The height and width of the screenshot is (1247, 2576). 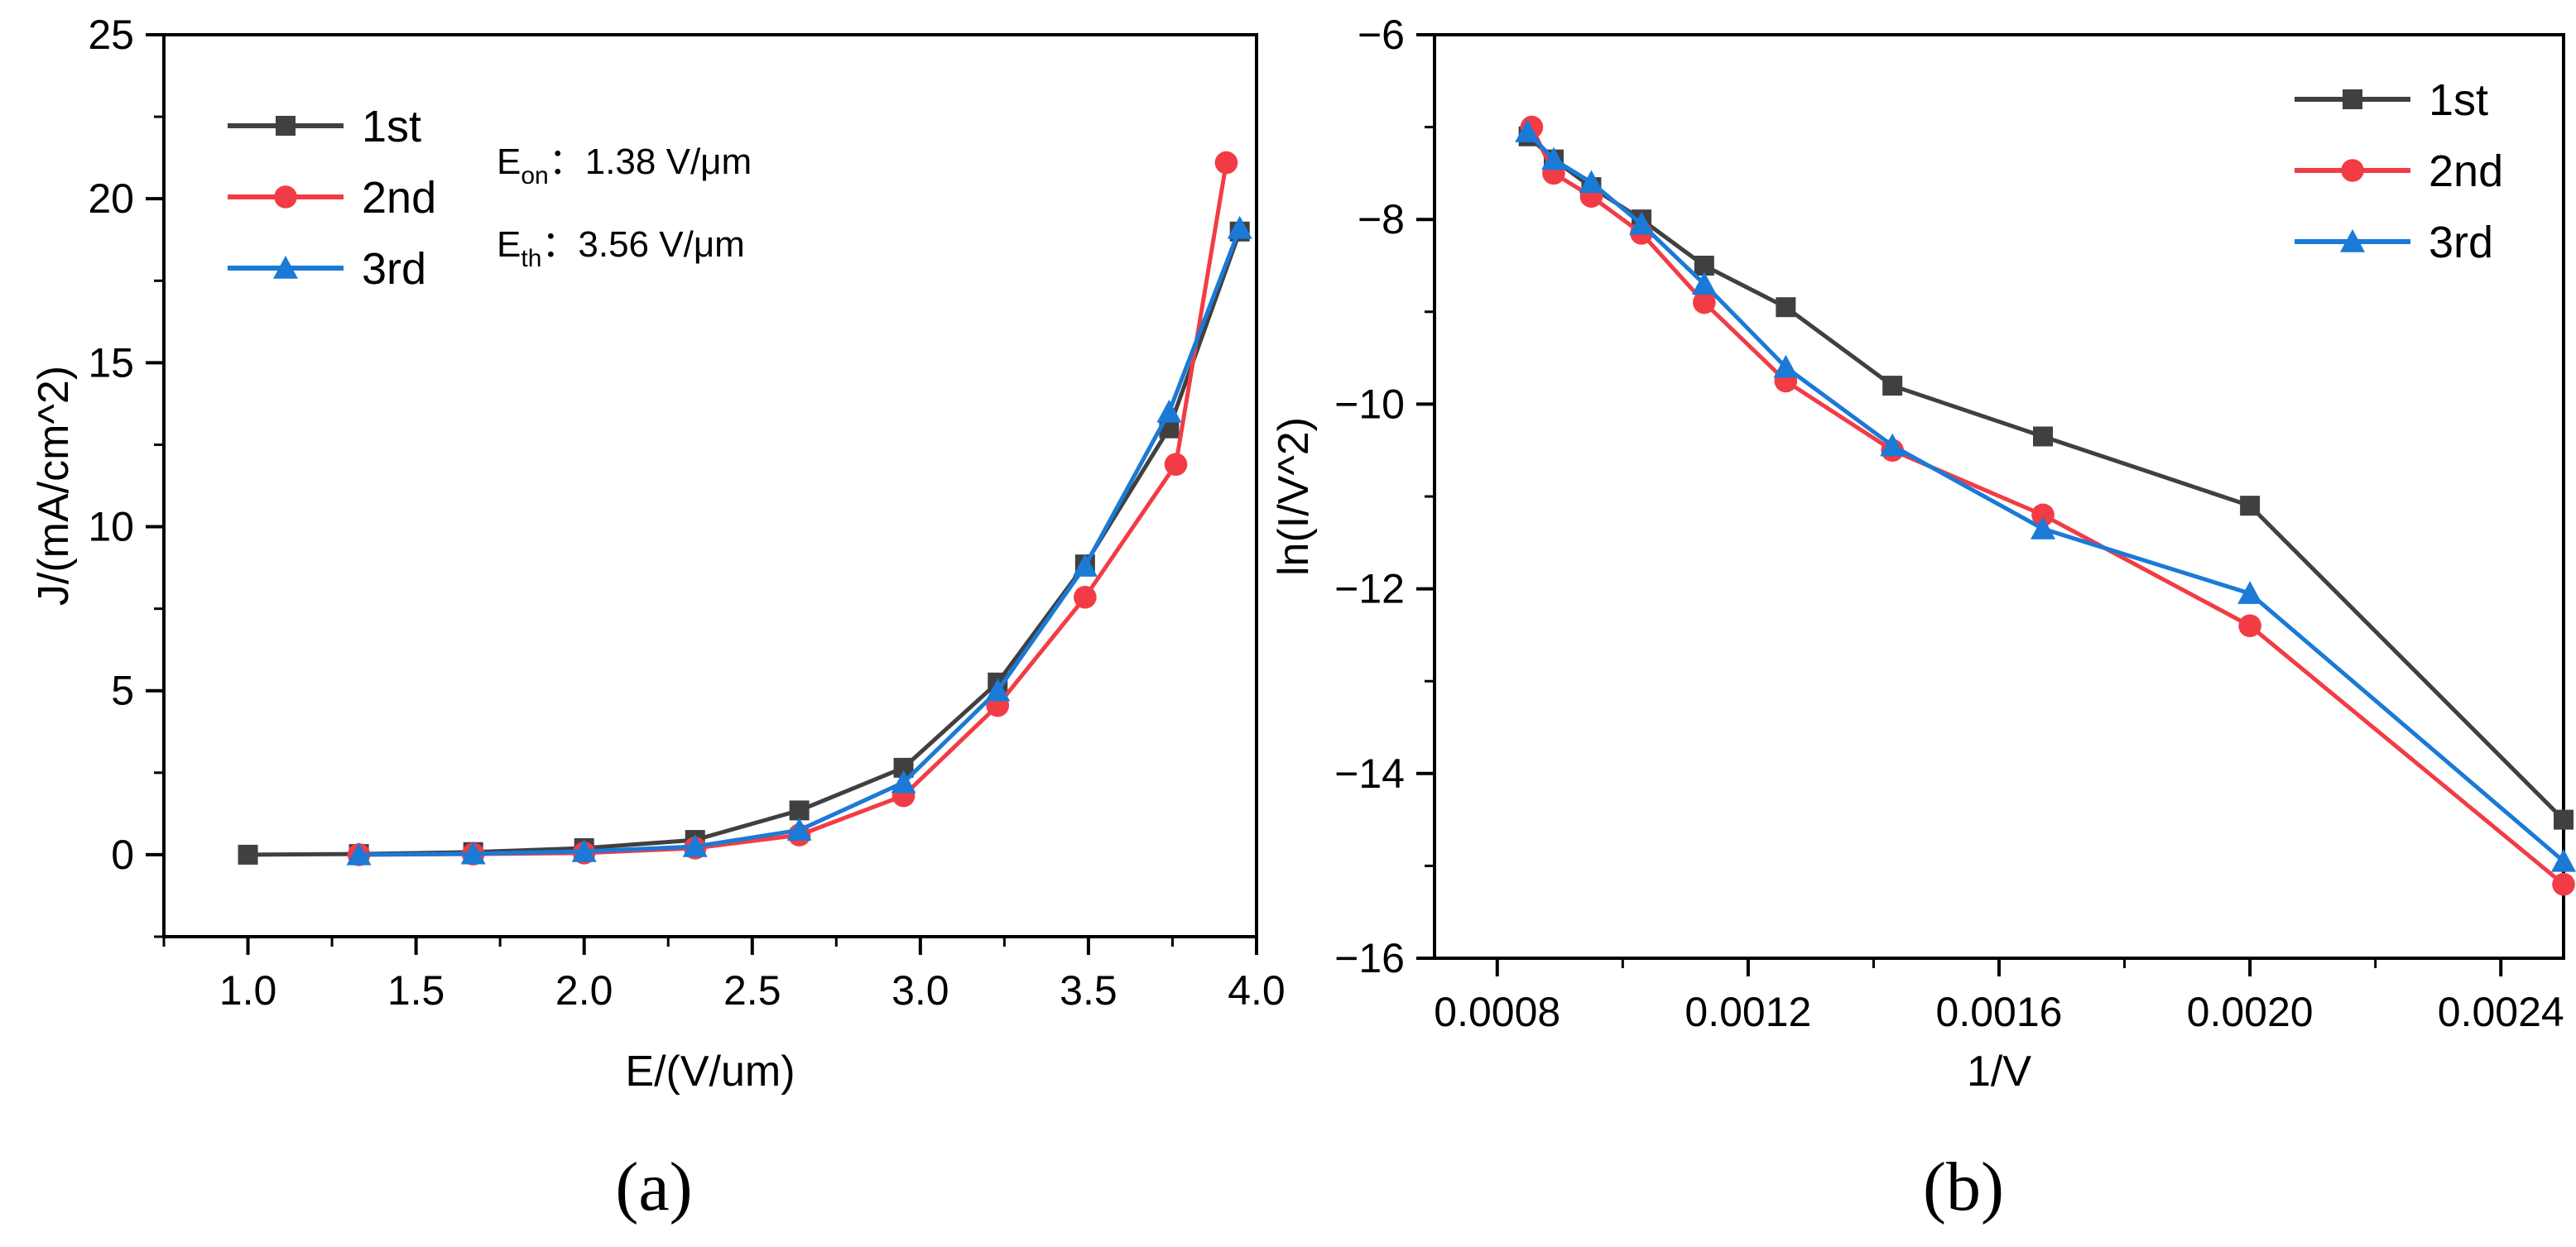 I want to click on x-tick-label: 2.5, so click(x=752, y=990).